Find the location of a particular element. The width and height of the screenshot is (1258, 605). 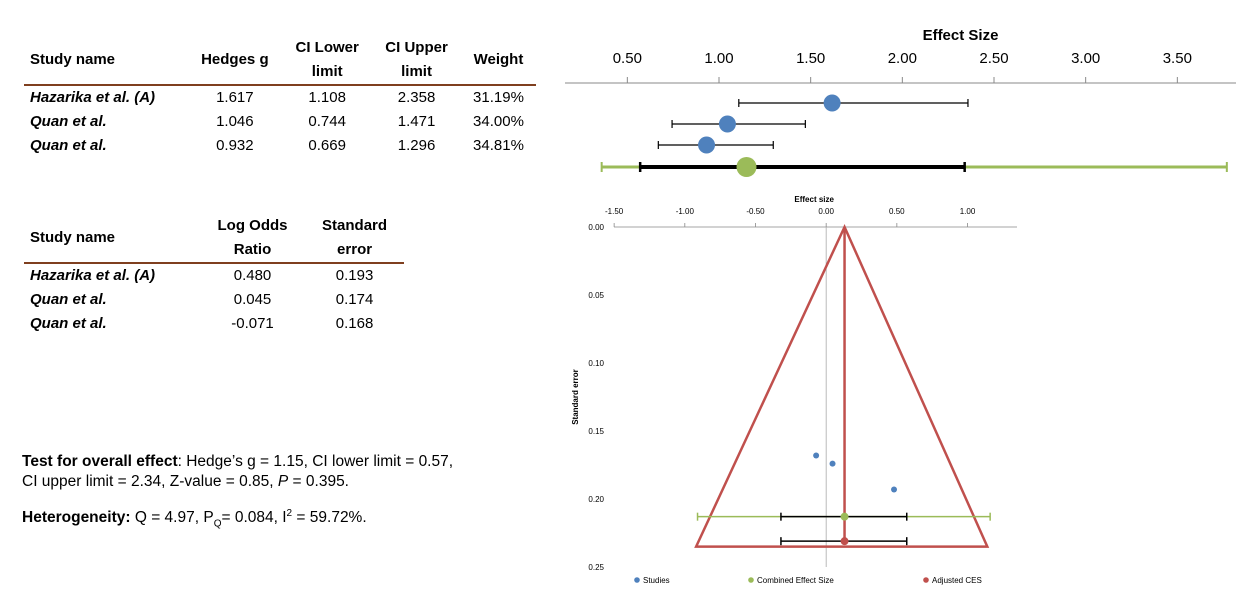

table-row: Quan et al. 1.046 0.744 1.471 34.00% is located at coordinates (280, 122).